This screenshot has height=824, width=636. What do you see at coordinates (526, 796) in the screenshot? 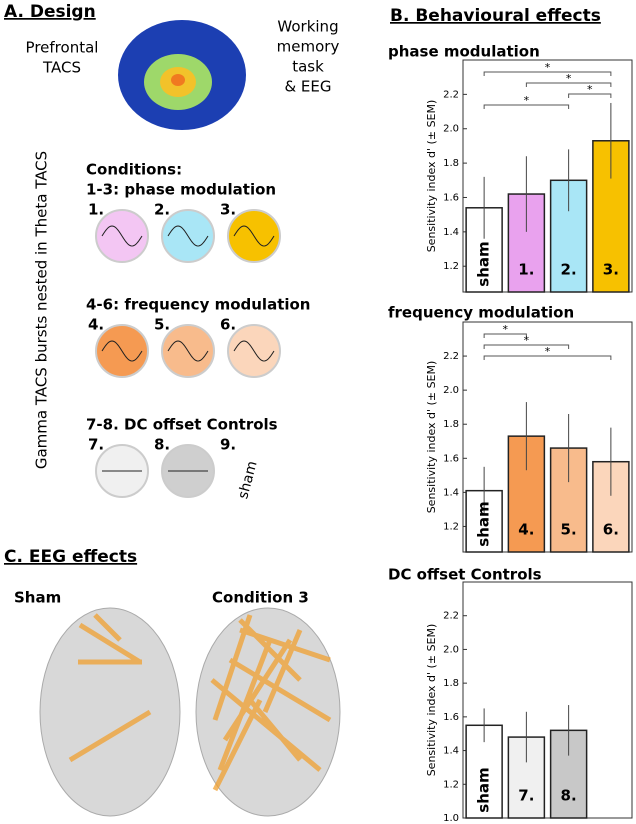
I see `category-label: 7.` at bounding box center [526, 796].